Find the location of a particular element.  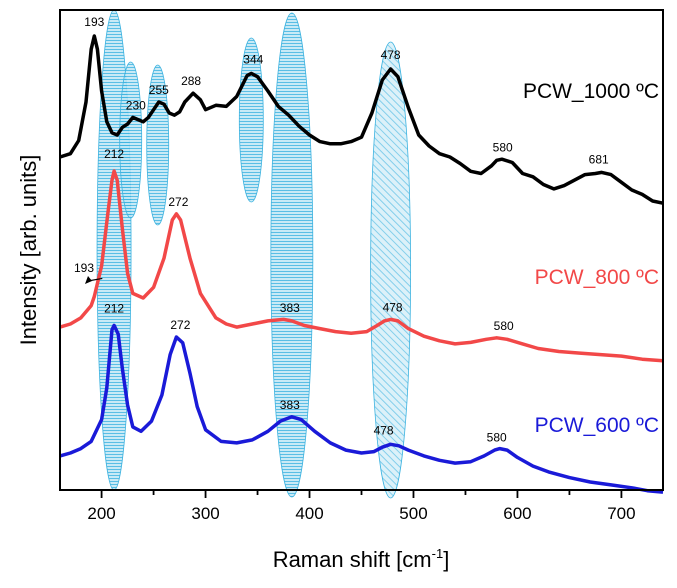

peak-label: 255 is located at coordinates (159, 90).